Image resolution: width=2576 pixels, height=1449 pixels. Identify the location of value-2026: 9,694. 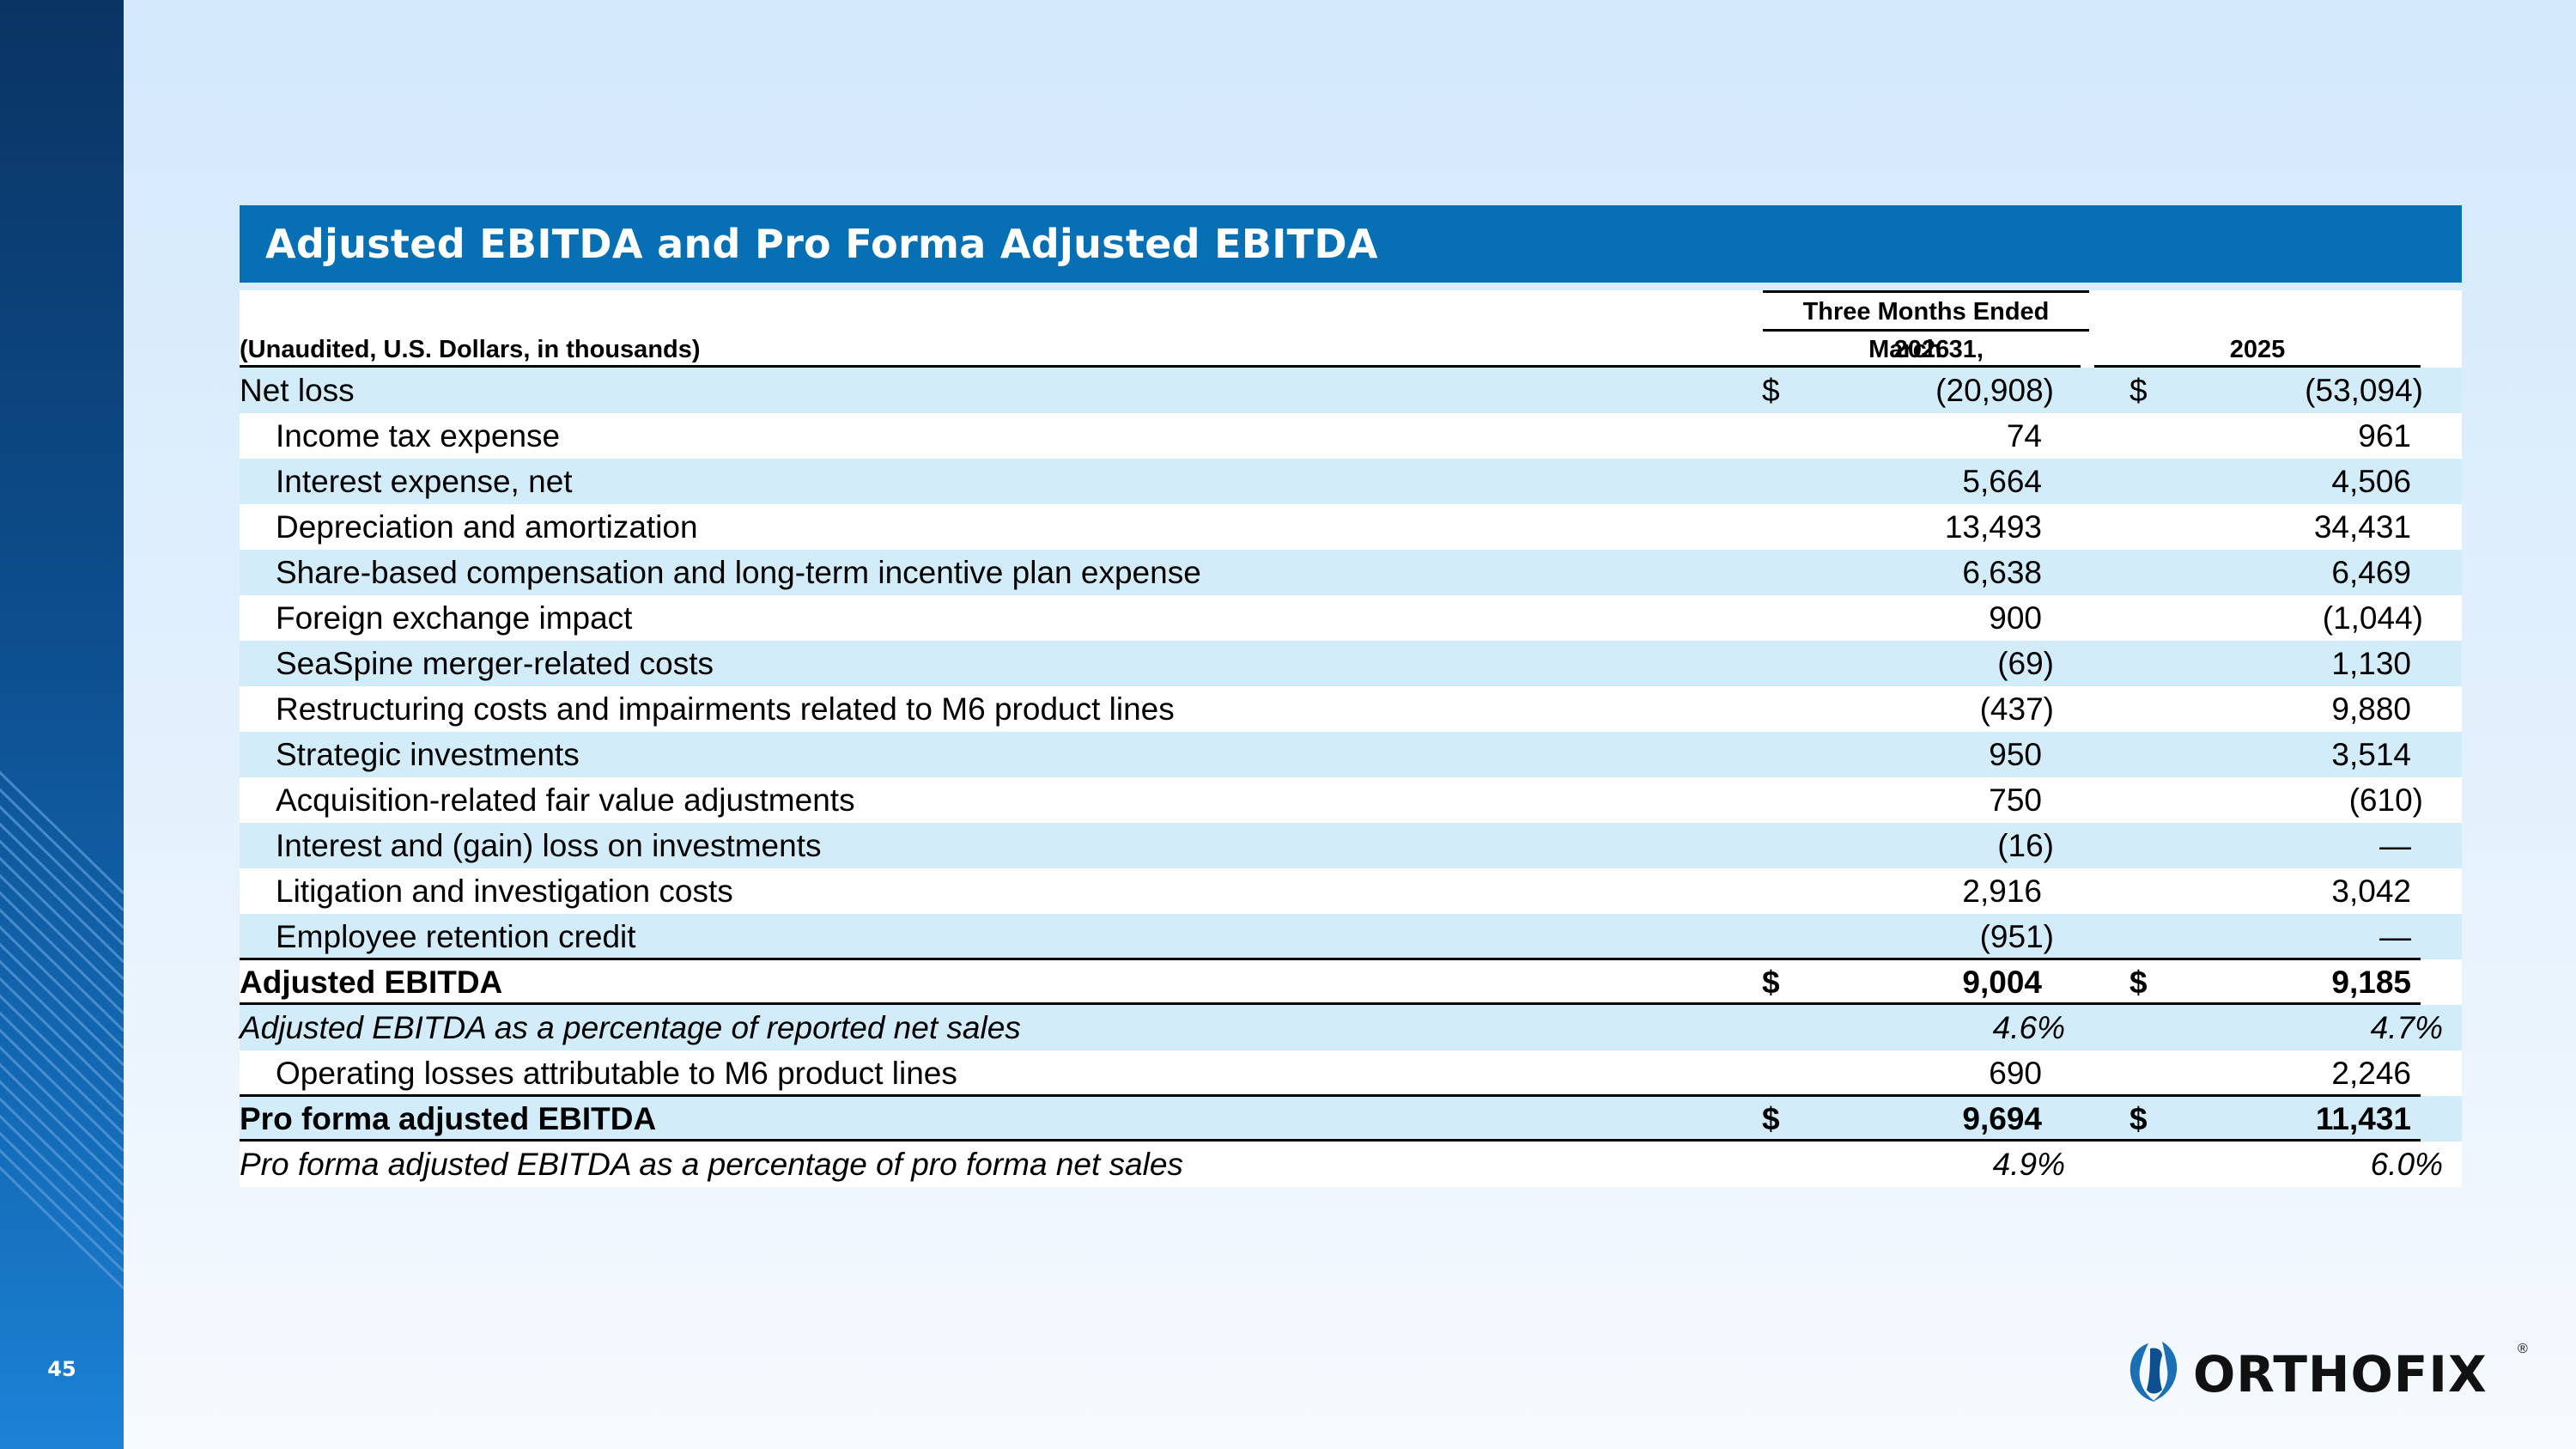
(2002, 1118).